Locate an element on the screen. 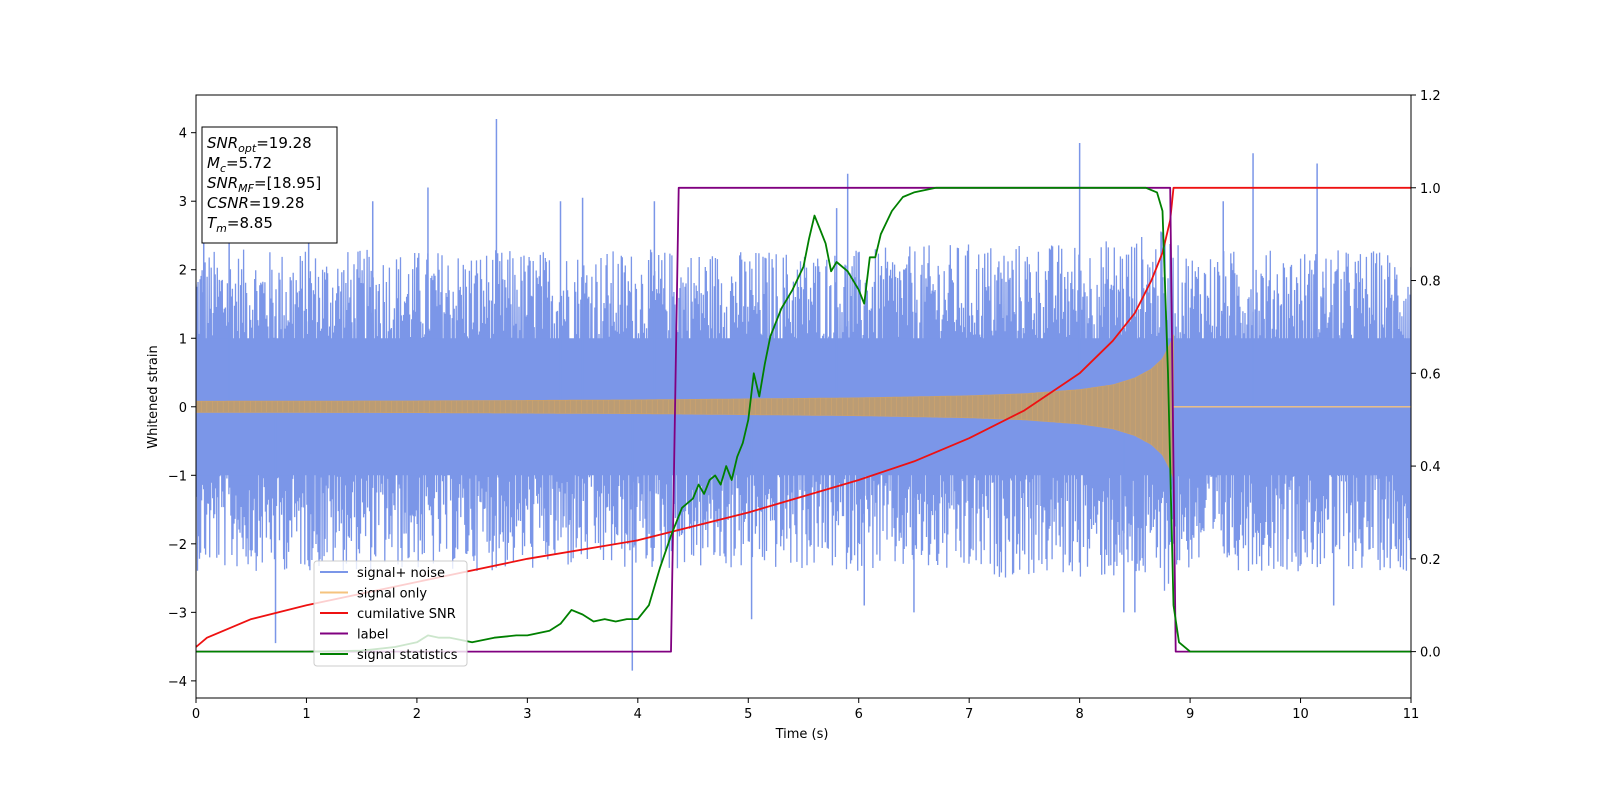 This screenshot has height=800, width=1600. info-line: Mc=5.72 is located at coordinates (239, 164).